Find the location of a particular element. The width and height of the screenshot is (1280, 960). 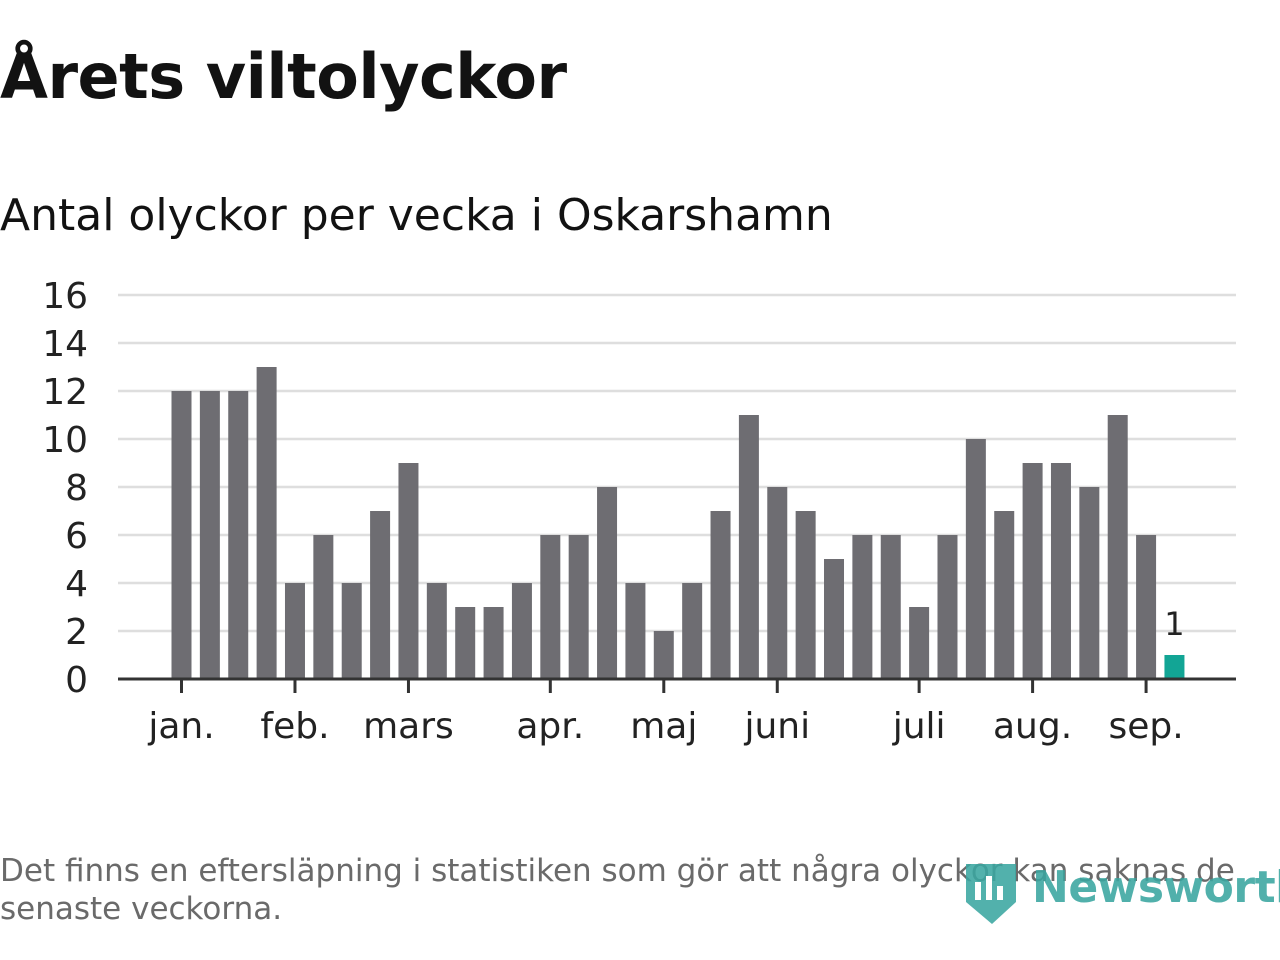

x-tick-label: jan. is located at coordinates (180, 726).